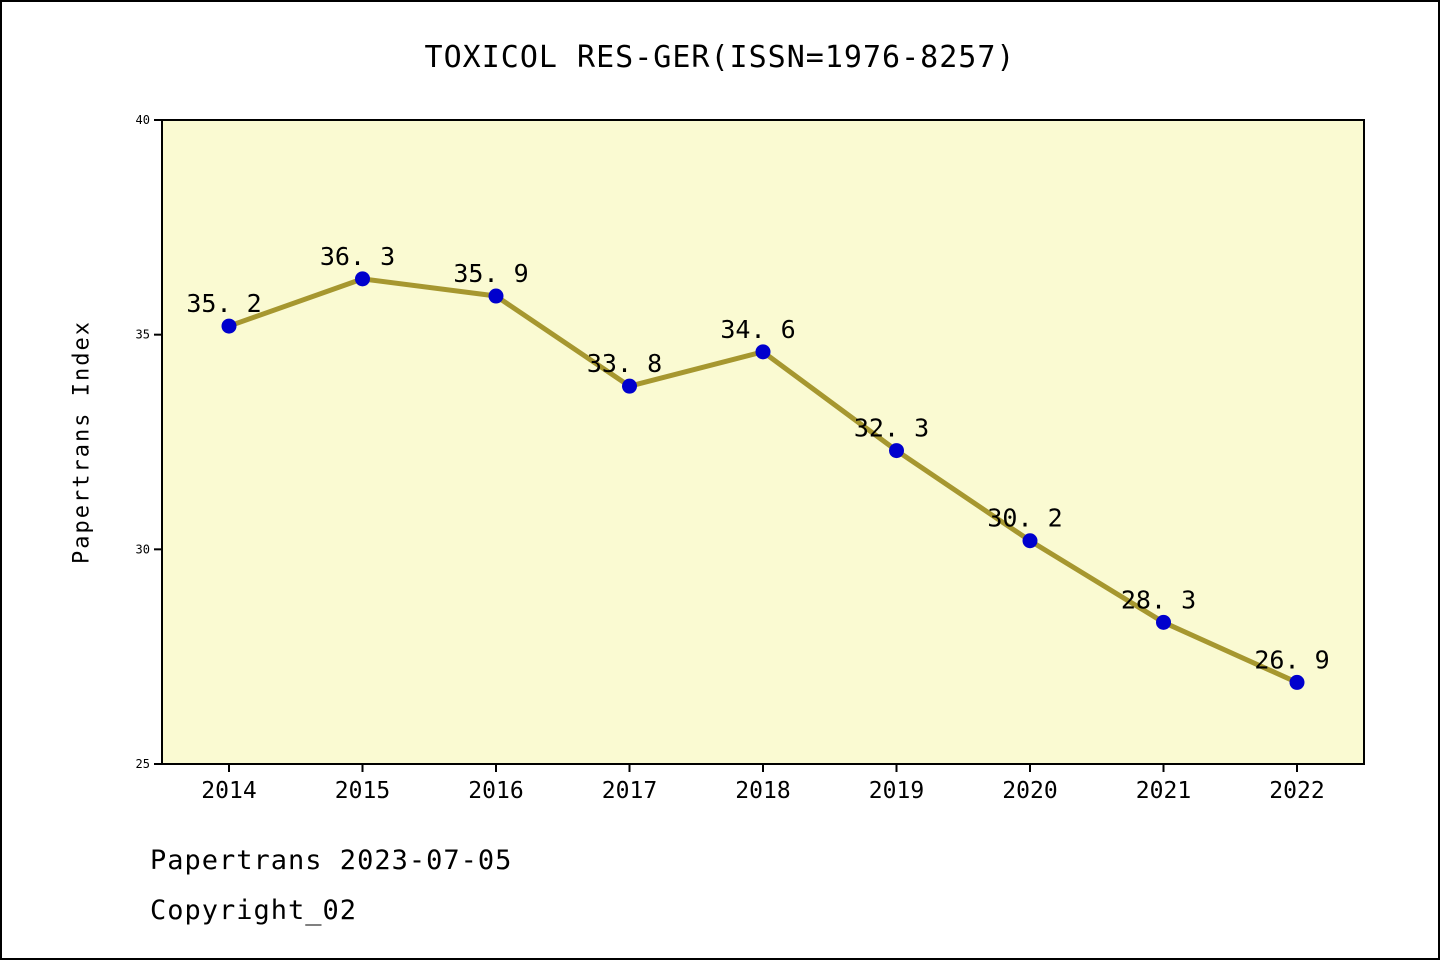 Image resolution: width=1440 pixels, height=962 pixels. I want to click on x-tick-label: 2015, so click(362, 791).